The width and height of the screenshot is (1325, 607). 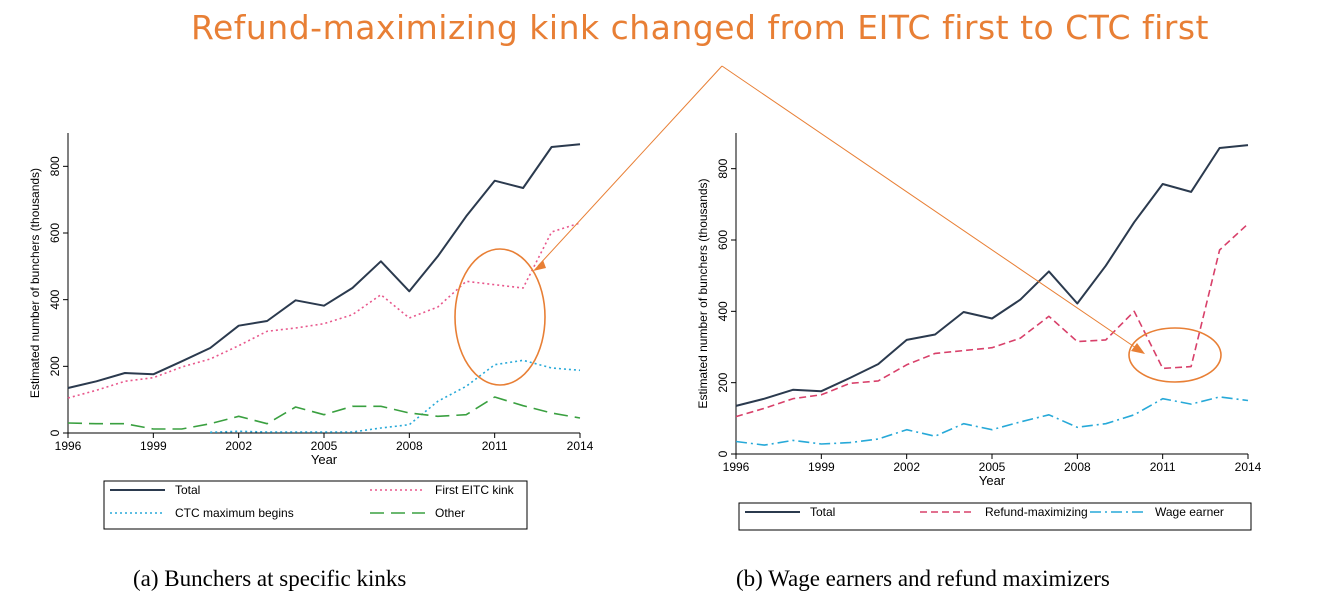 What do you see at coordinates (475, 490) in the screenshot?
I see `legend-label: First EITC kink` at bounding box center [475, 490].